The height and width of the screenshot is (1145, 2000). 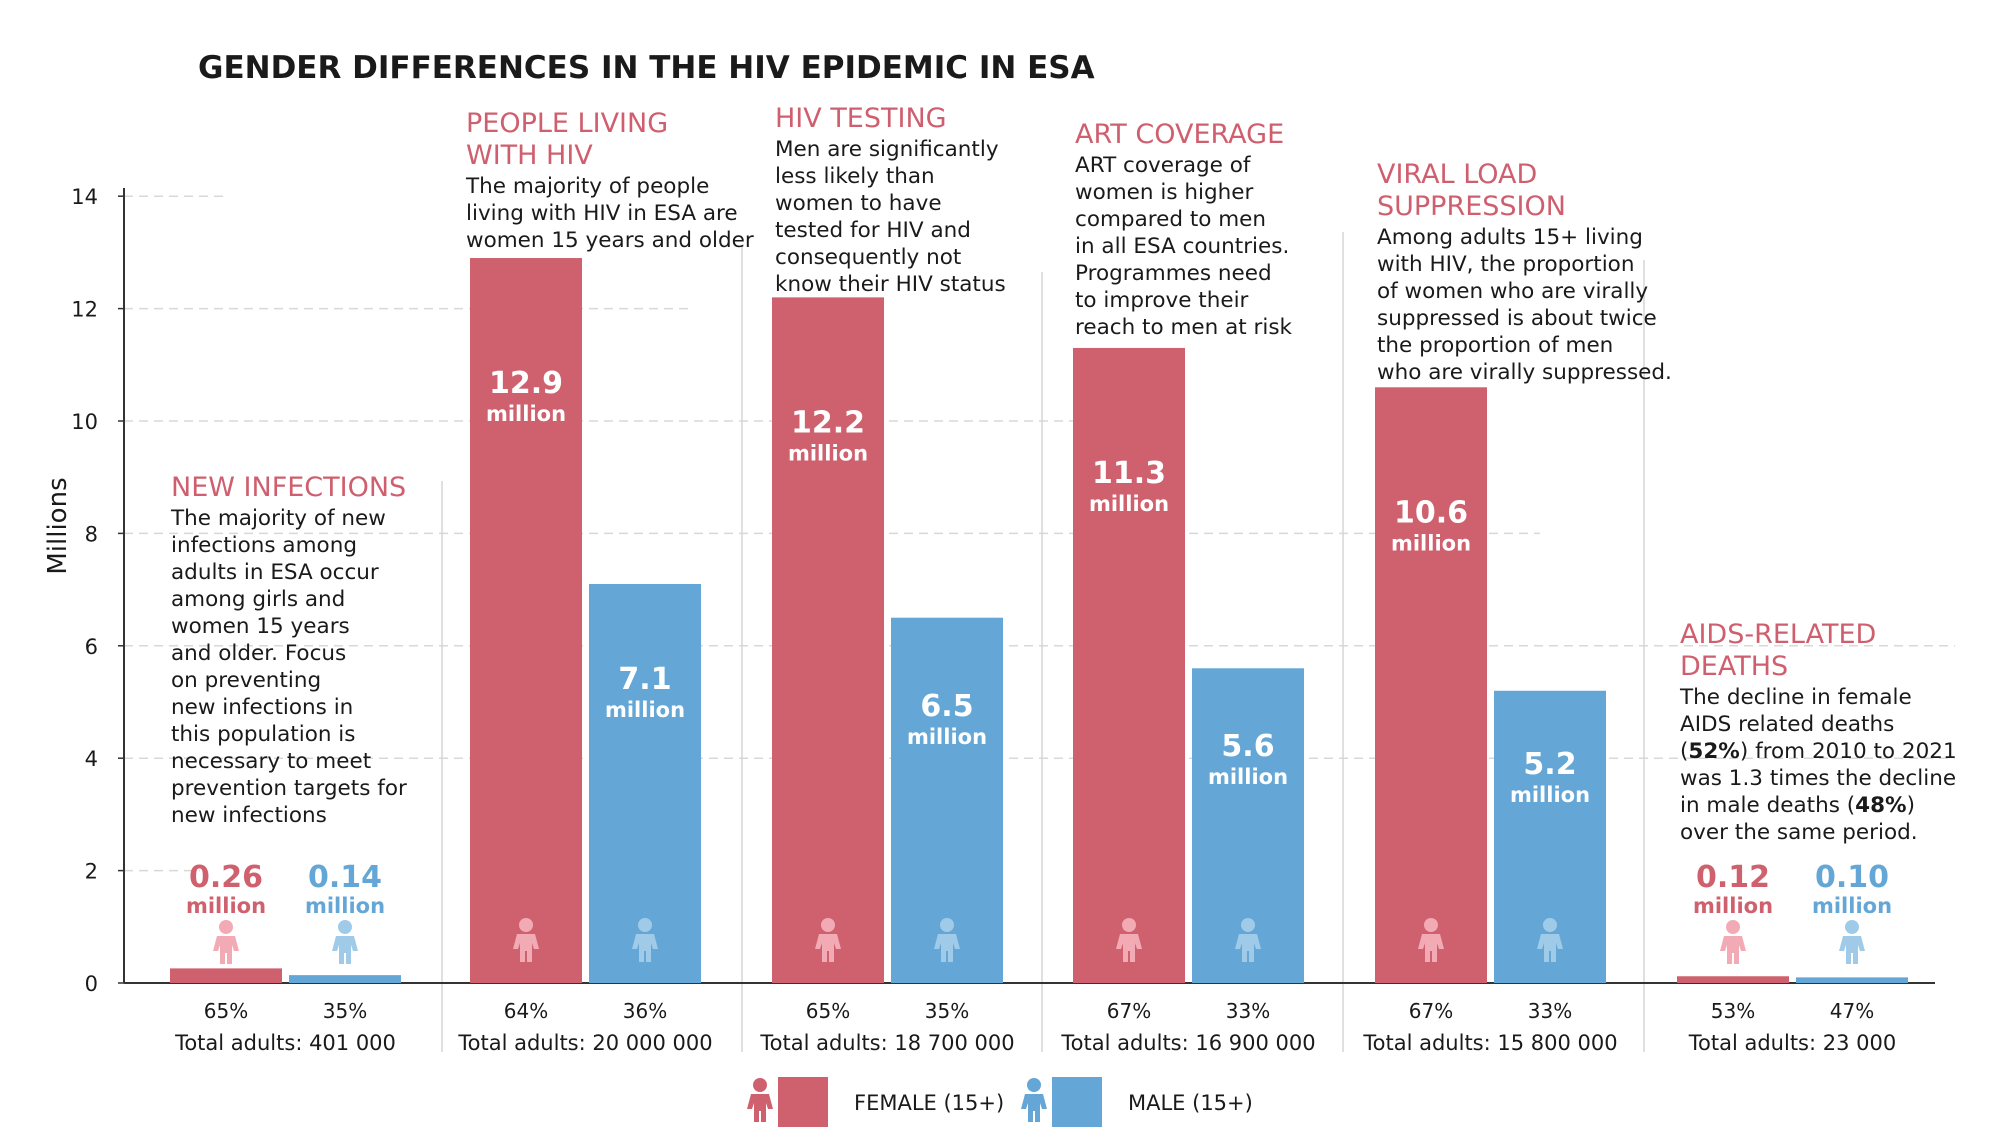 I want to click on panel-description-4: reach to men at risk, so click(x=1184, y=327).